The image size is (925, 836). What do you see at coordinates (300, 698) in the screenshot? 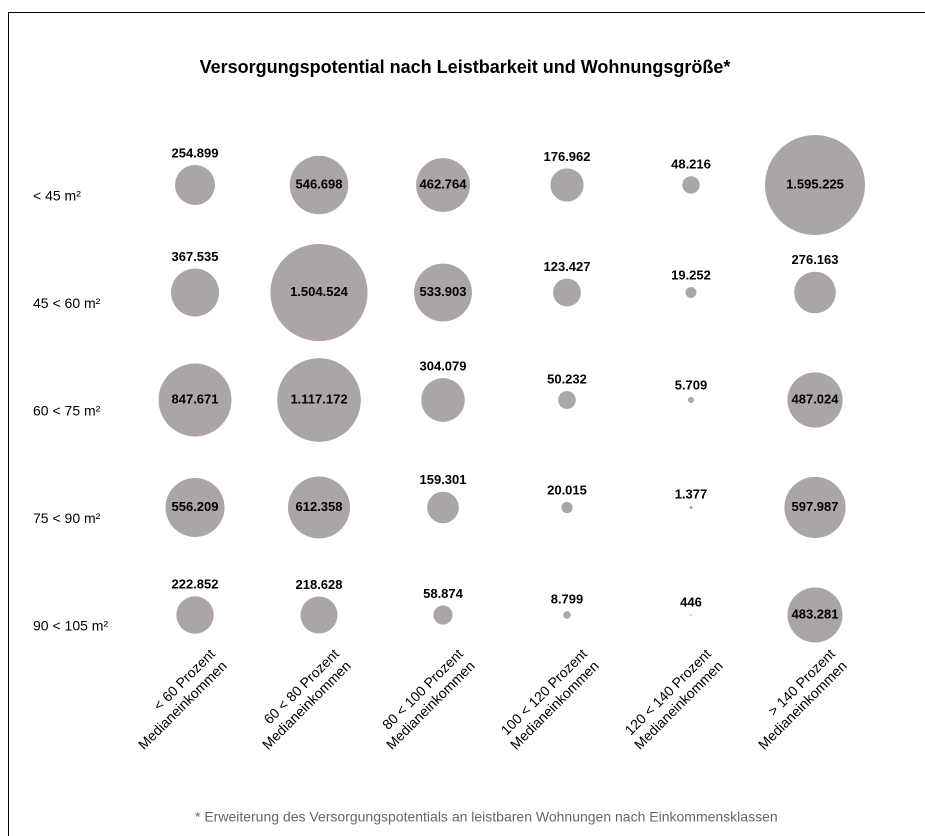
I see `x-tick-label: 60 < 80 ProzentMedianeinkommen` at bounding box center [300, 698].